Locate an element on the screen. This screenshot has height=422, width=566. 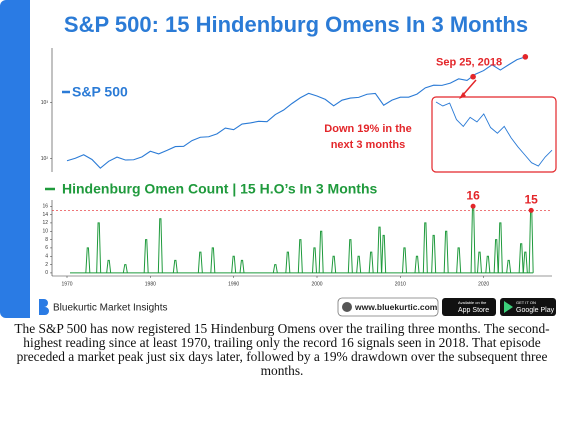
arrow-head is located at coordinates (462, 95).